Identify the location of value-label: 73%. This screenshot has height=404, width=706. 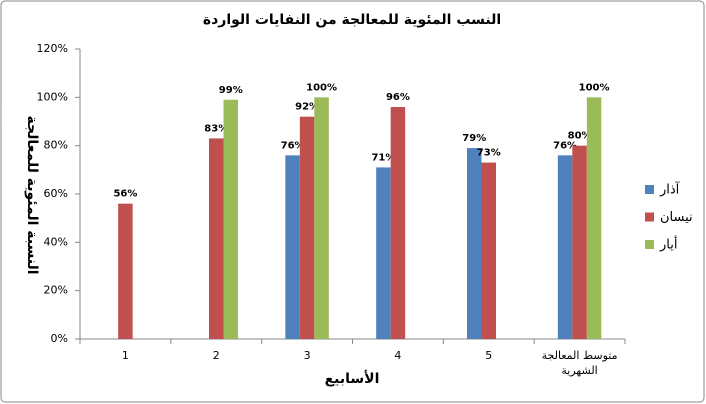
(489, 153).